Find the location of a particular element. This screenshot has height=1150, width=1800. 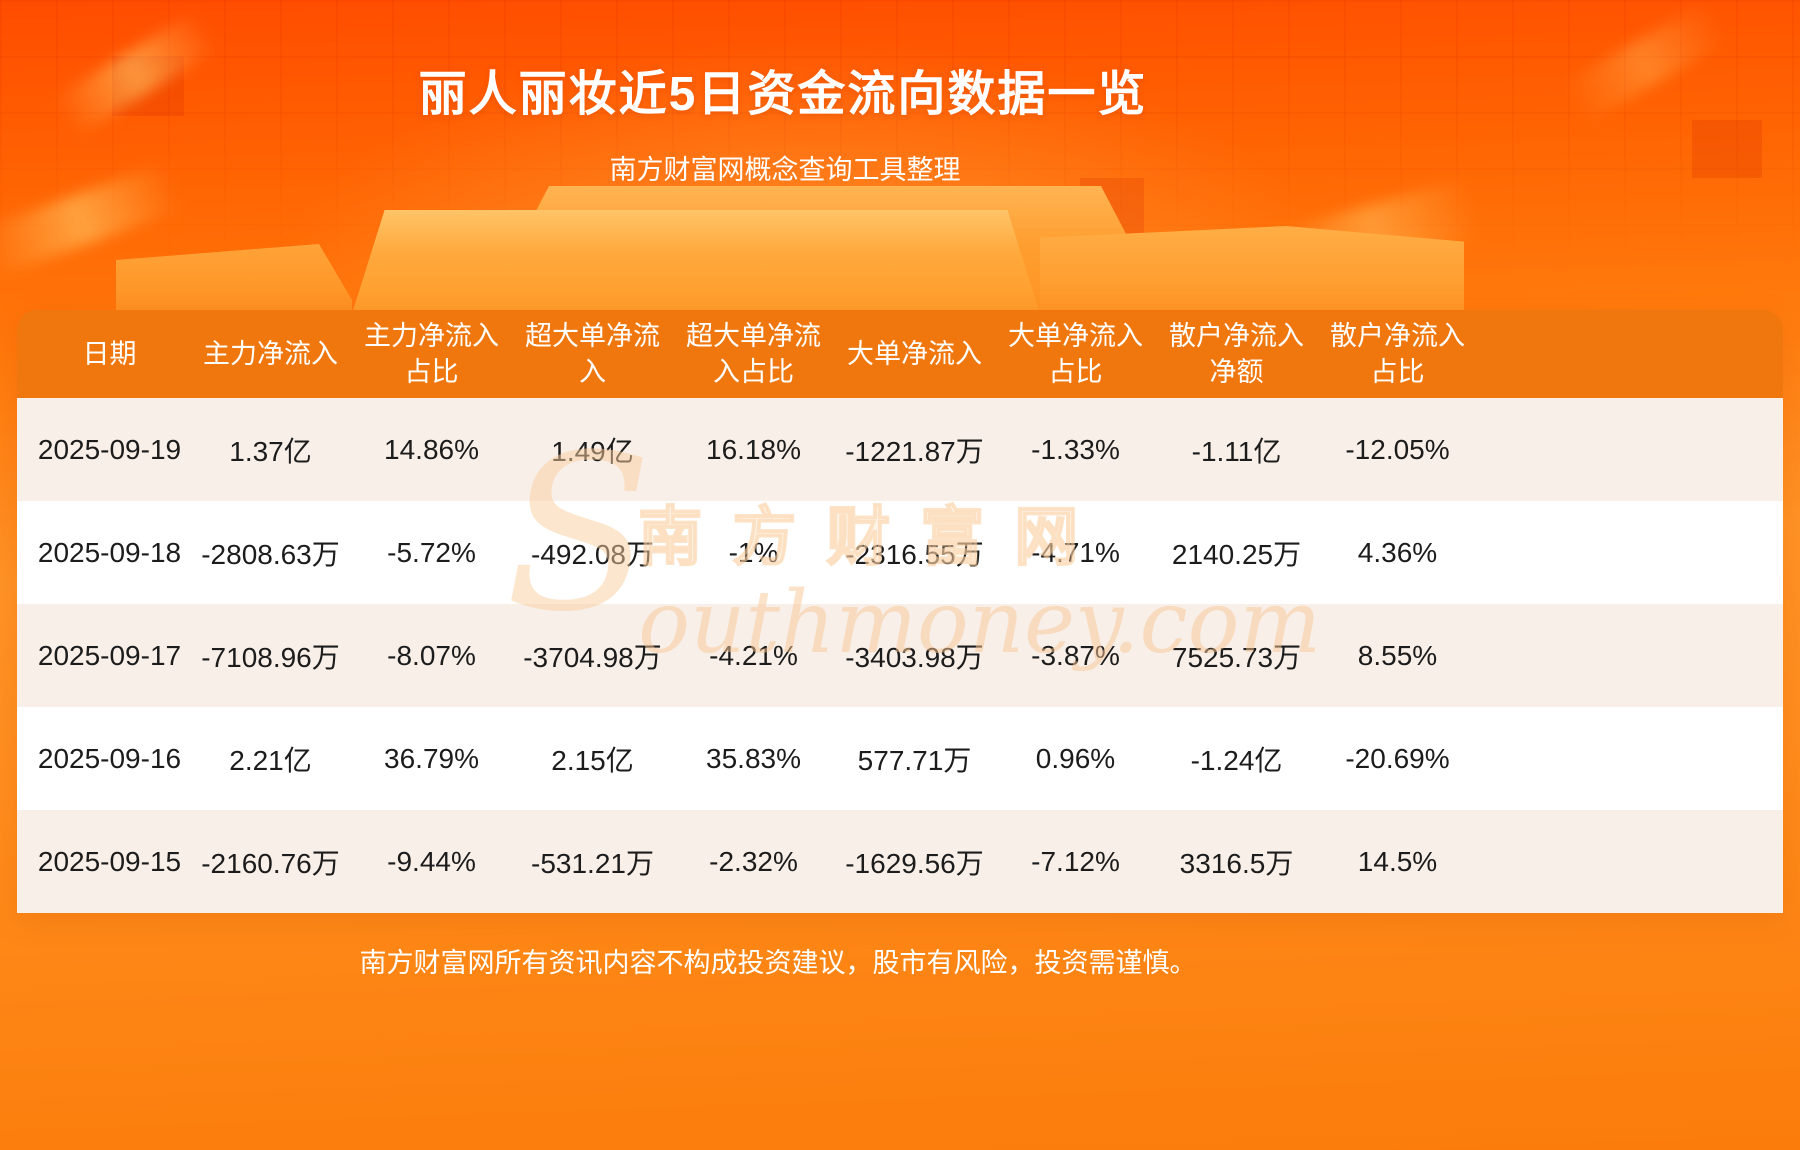

cell-super-large-inflow-ratio: 35.83% is located at coordinates (753, 758).